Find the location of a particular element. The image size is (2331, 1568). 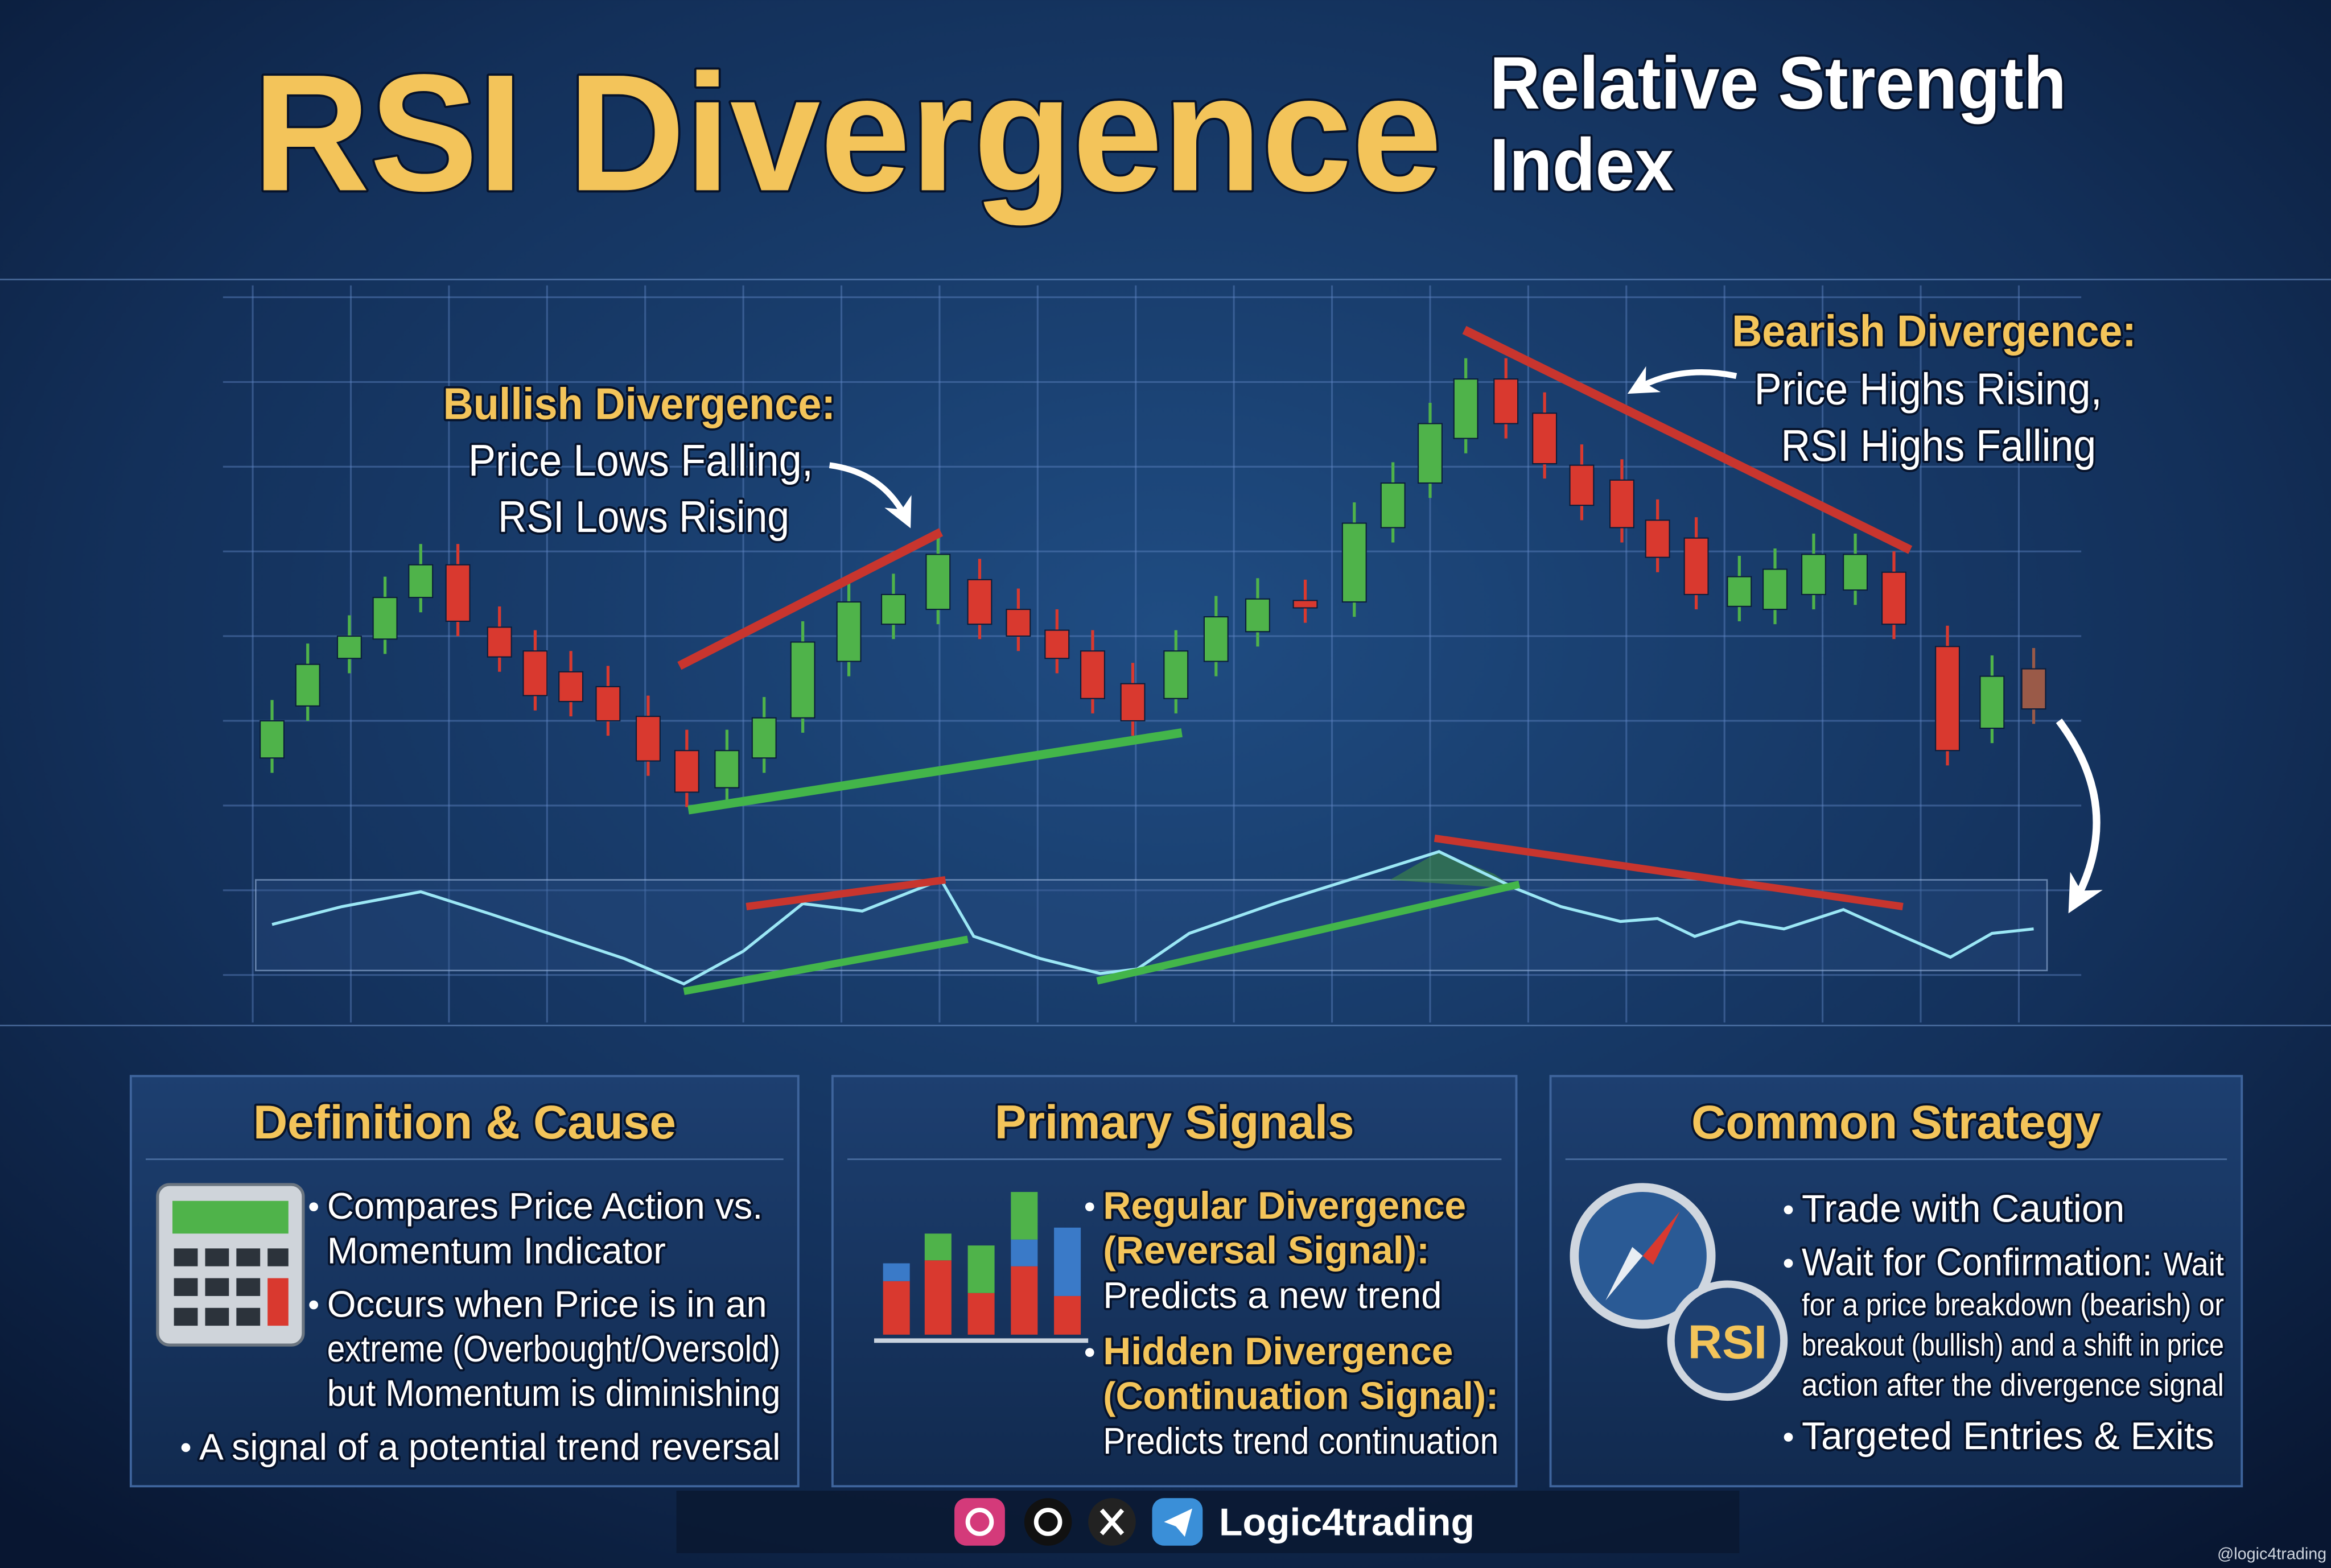

annotation-heading: Bearish Divergence: is located at coordinates (1934, 331).